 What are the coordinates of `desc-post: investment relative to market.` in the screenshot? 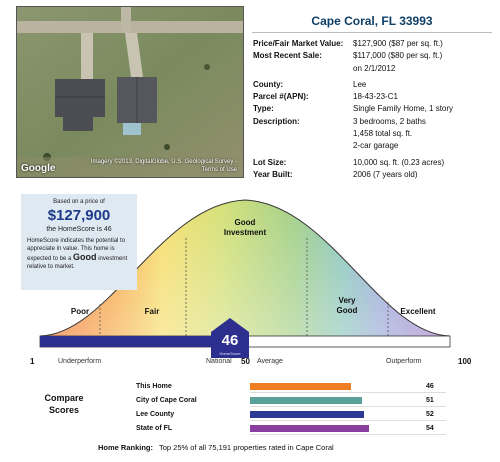 It's located at (77, 263).